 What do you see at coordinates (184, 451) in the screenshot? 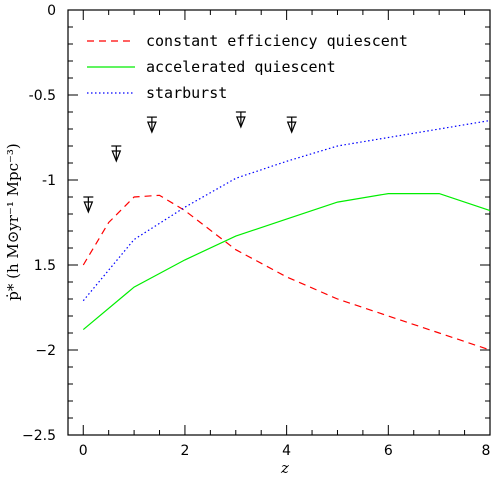
I see `x-tick-label: 2` at bounding box center [184, 451].